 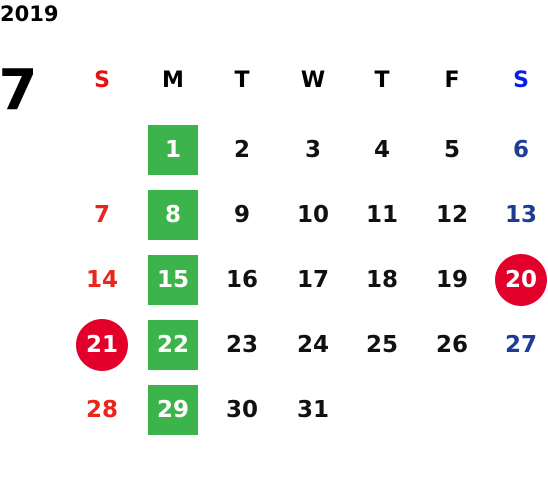 What do you see at coordinates (102, 345) in the screenshot?
I see `day-circle: 21` at bounding box center [102, 345].